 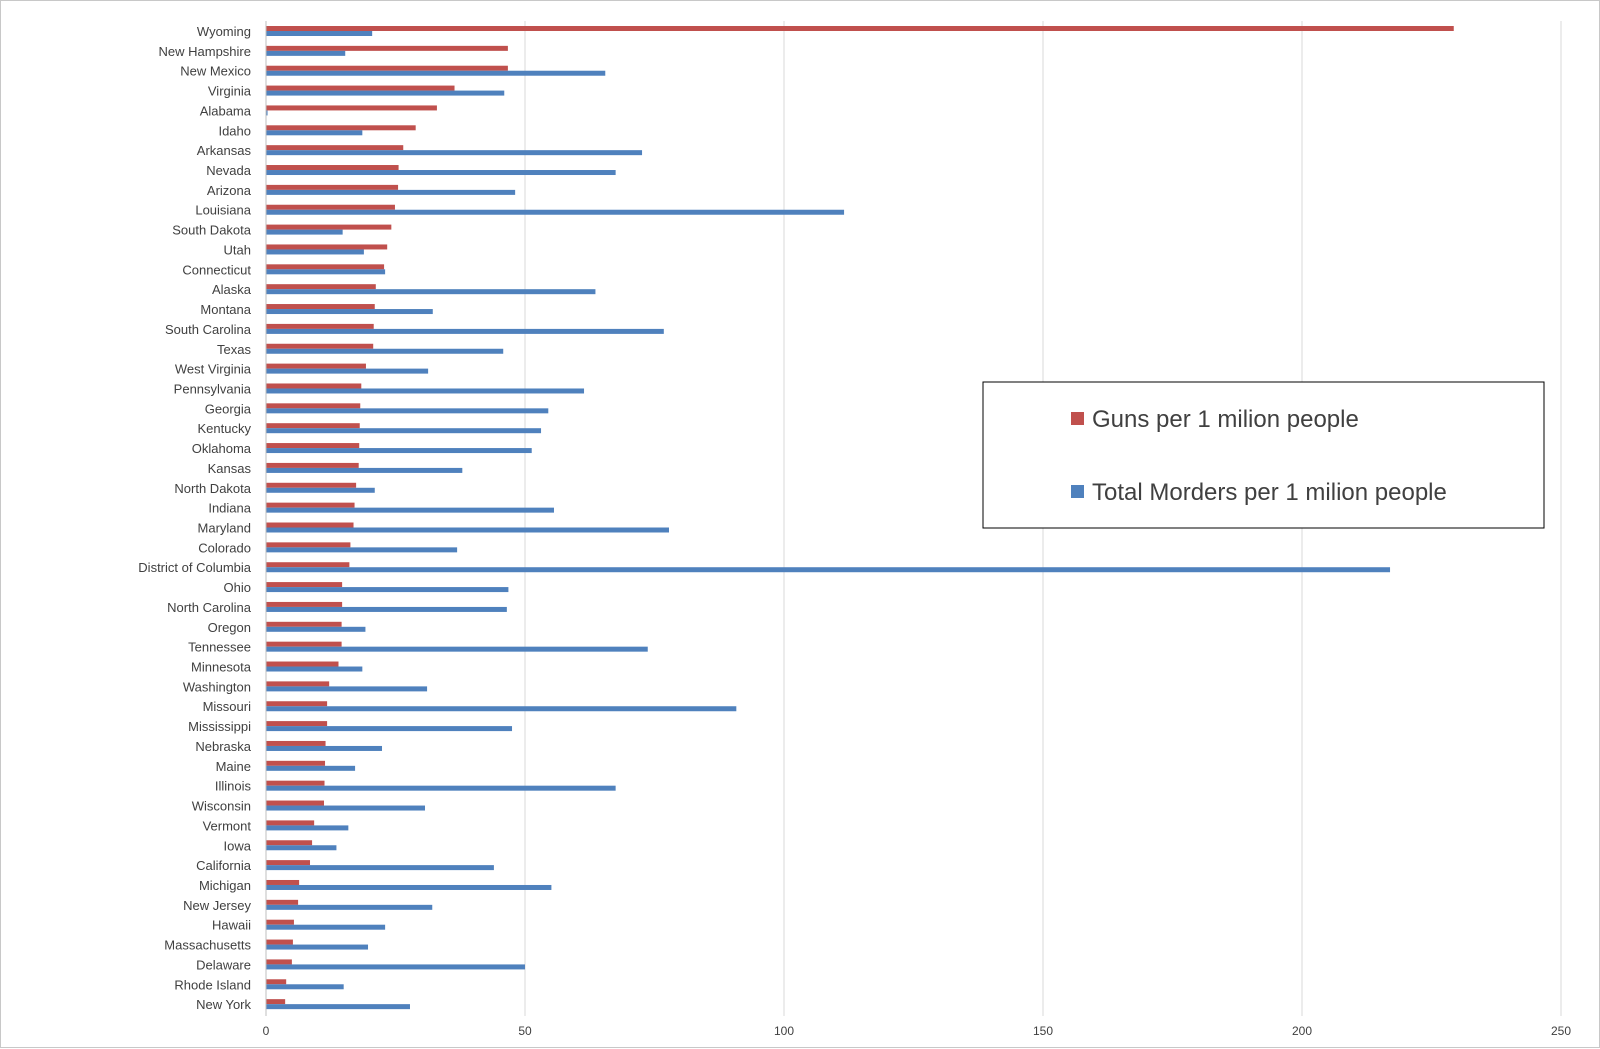 I want to click on category-label: South Carolina, so click(x=208, y=329).